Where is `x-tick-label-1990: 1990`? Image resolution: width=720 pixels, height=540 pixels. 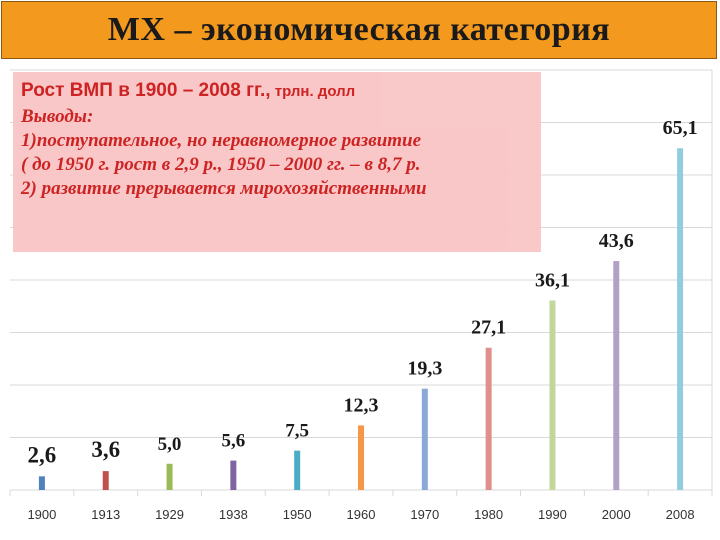
x-tick-label-1990: 1990 is located at coordinates (552, 514).